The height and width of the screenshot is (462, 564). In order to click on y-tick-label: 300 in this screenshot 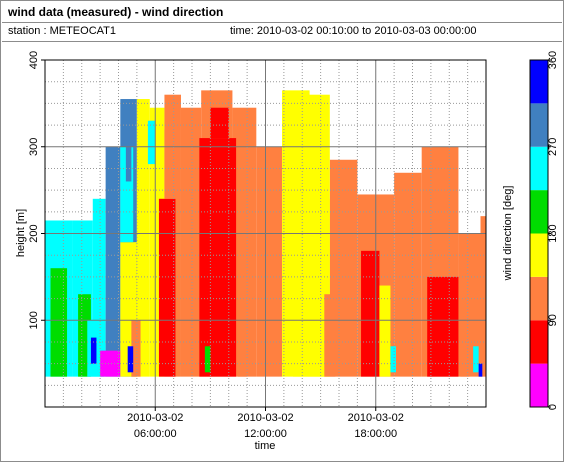, I will do `click(34, 147)`.